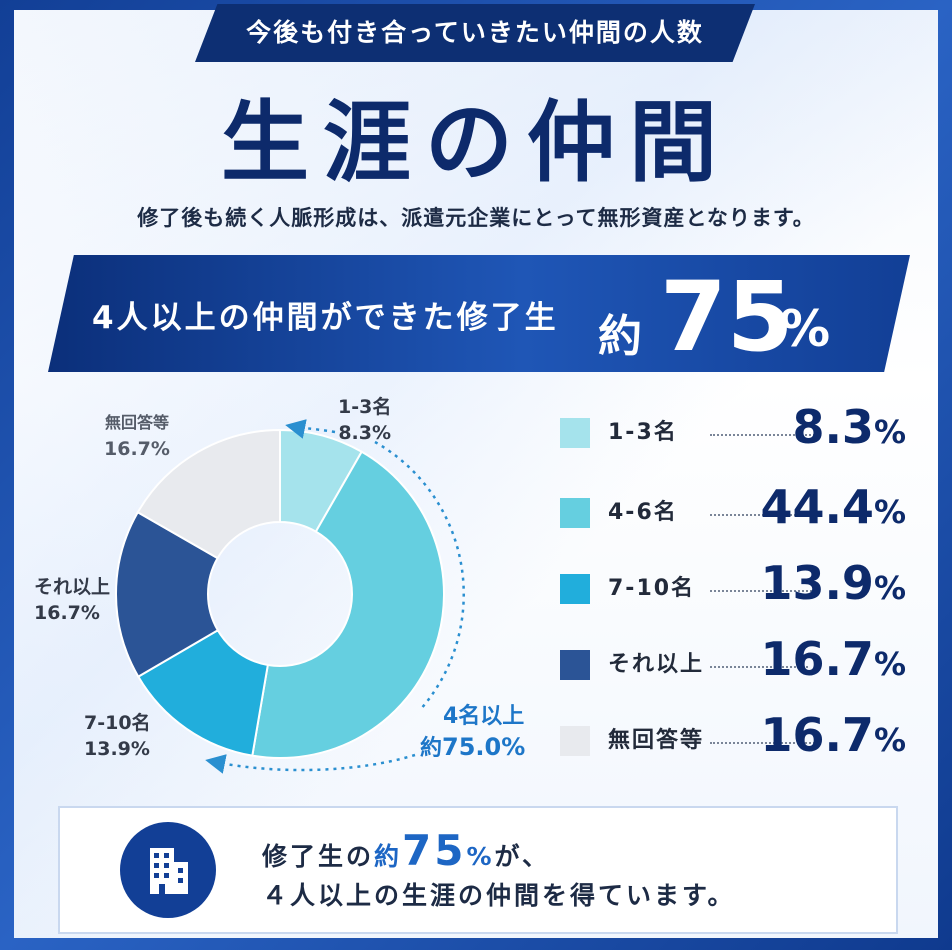  What do you see at coordinates (483, 716) in the screenshot?
I see `callout-group-name: 4名以上` at bounding box center [483, 716].